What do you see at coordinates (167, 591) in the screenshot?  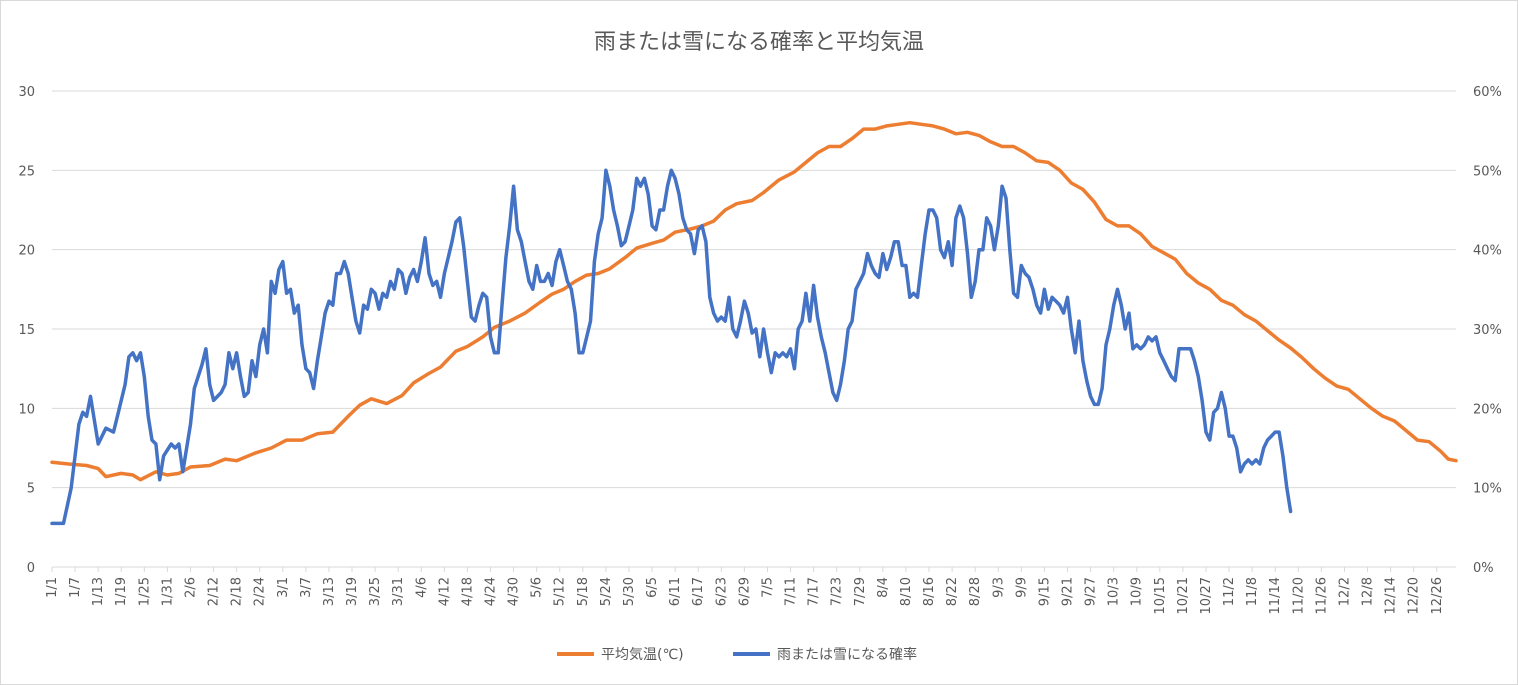 I see `x-tick-label: 1/31` at bounding box center [167, 591].